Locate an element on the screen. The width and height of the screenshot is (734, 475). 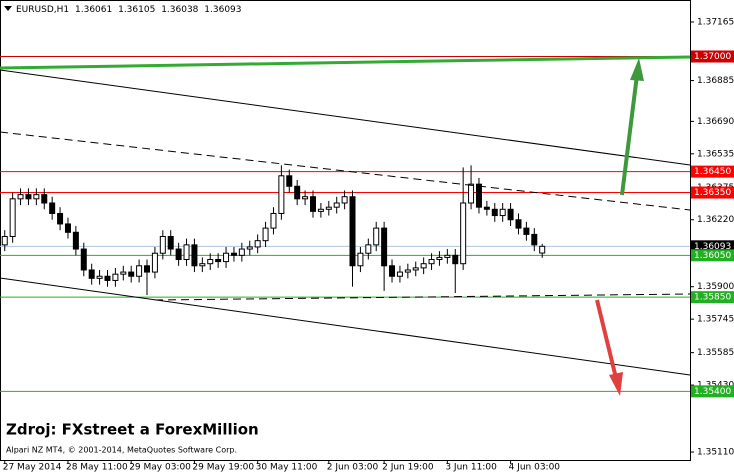
level-label: 1.36350 is located at coordinates (712, 193).